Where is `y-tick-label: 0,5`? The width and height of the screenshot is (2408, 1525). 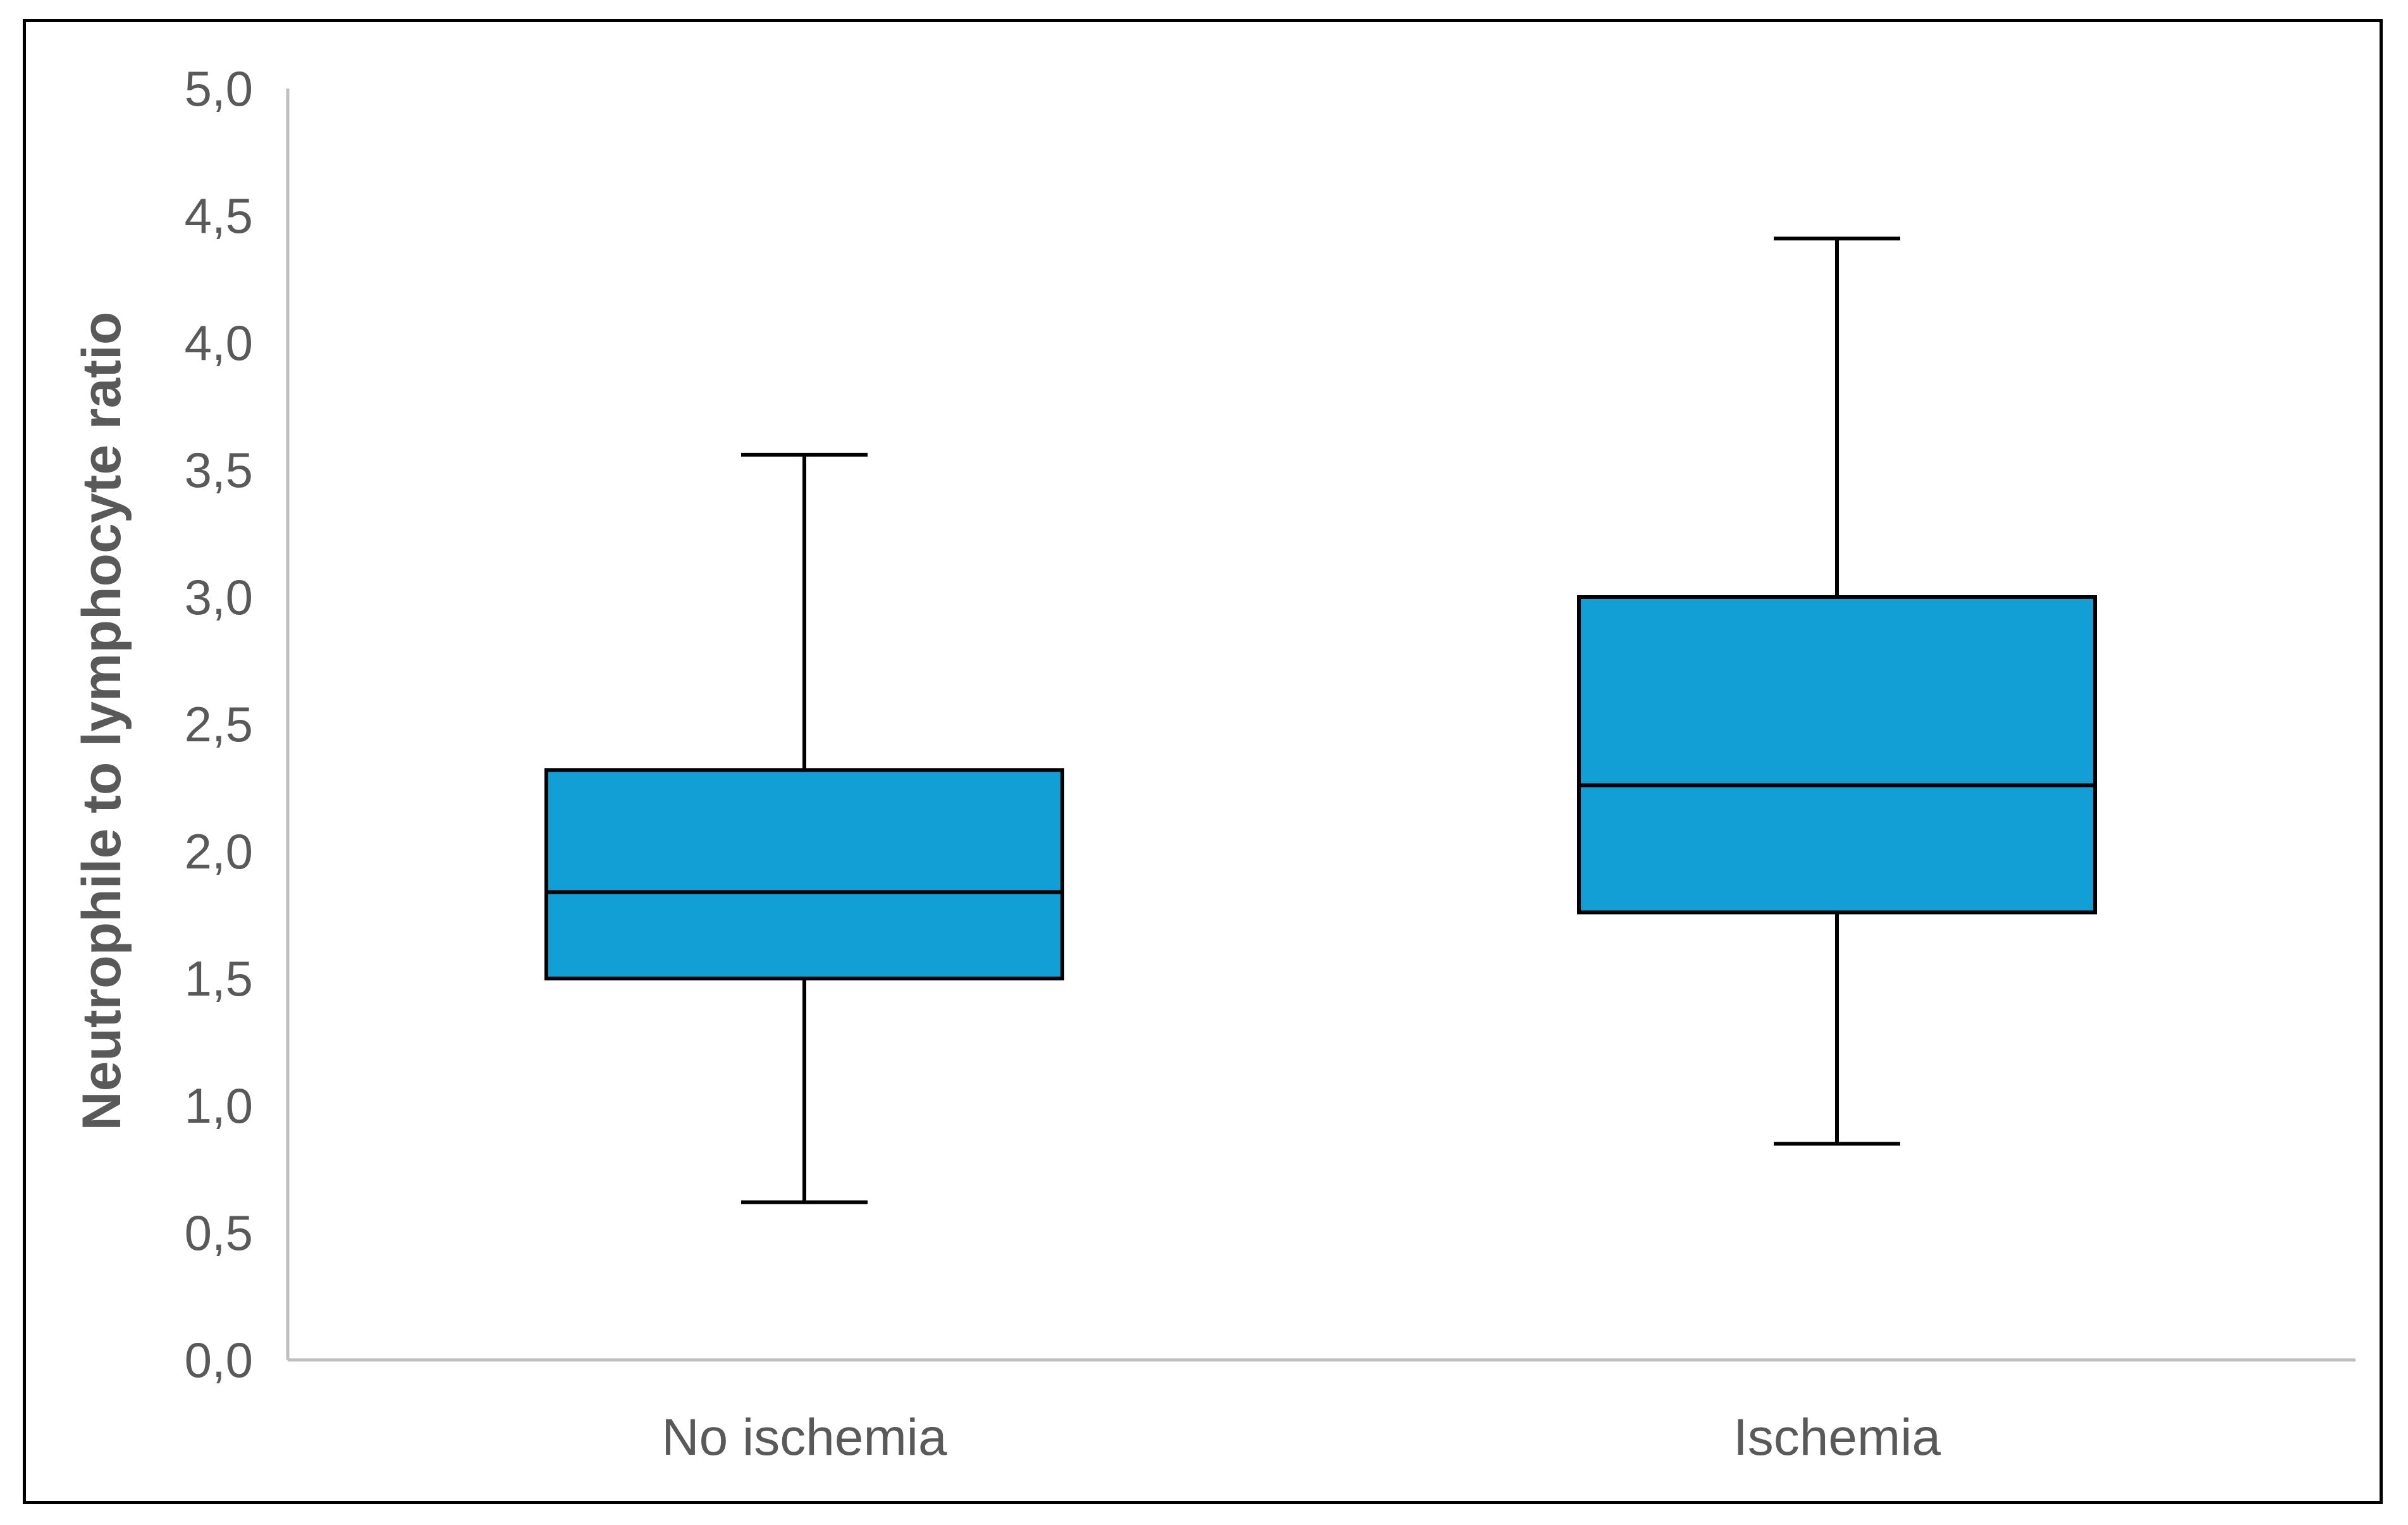
y-tick-label: 0,5 is located at coordinates (219, 1233).